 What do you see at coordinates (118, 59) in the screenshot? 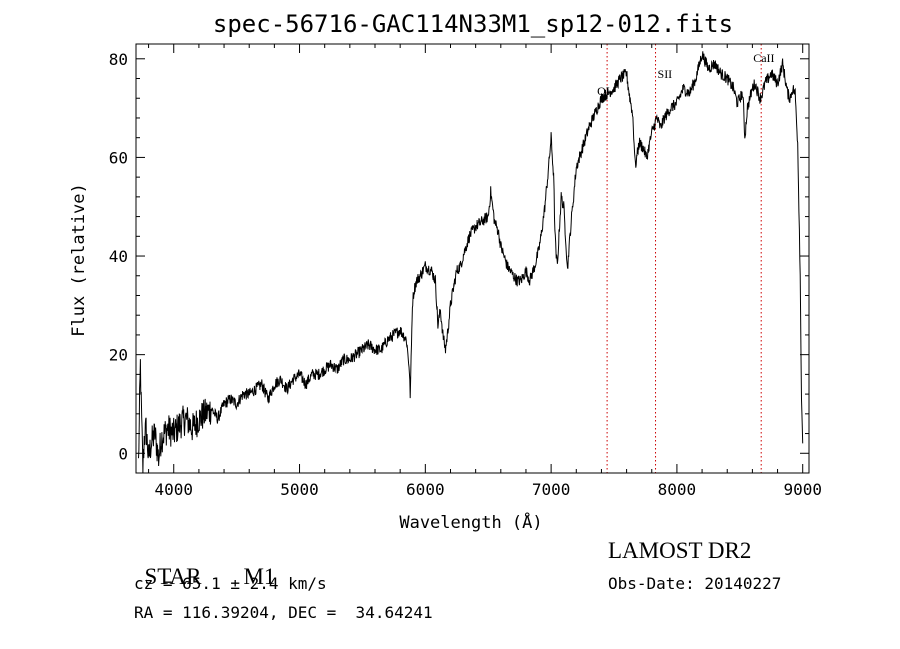
I see `y-tick-label: 80` at bounding box center [118, 59].